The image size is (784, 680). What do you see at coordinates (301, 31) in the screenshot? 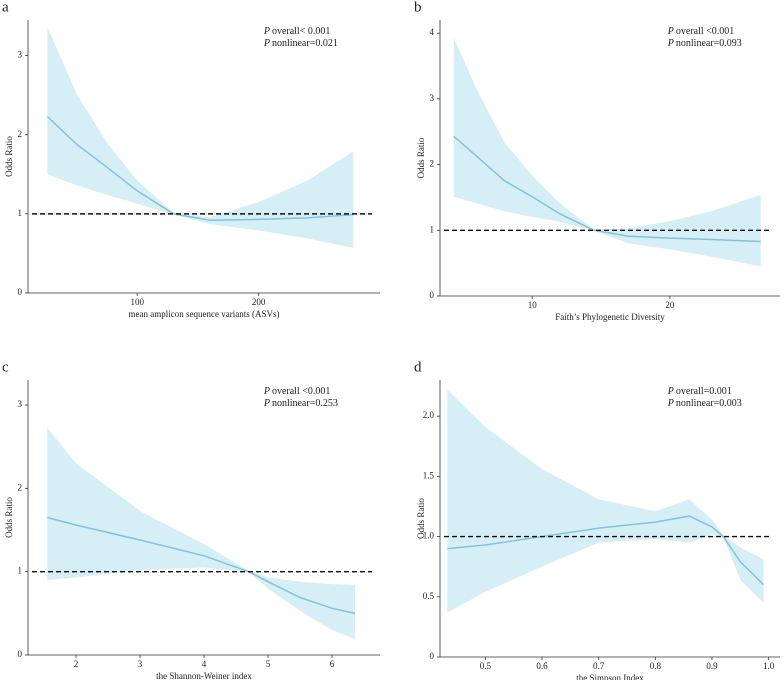
I see `annotation-text: overall< 0.001` at bounding box center [301, 31].